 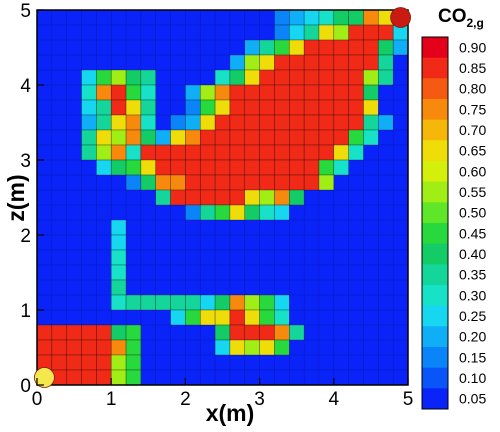 What do you see at coordinates (25, 11) in the screenshot?
I see `y-tick-label: 5` at bounding box center [25, 11].